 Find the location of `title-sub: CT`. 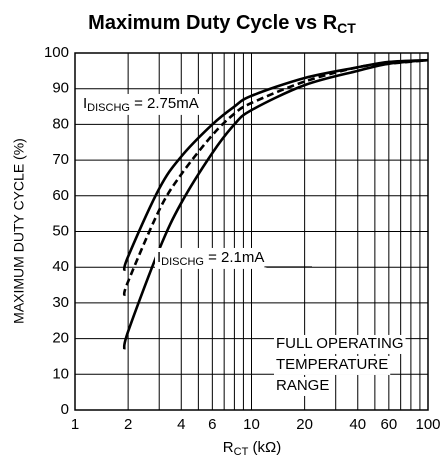

title-sub: CT is located at coordinates (346, 28).